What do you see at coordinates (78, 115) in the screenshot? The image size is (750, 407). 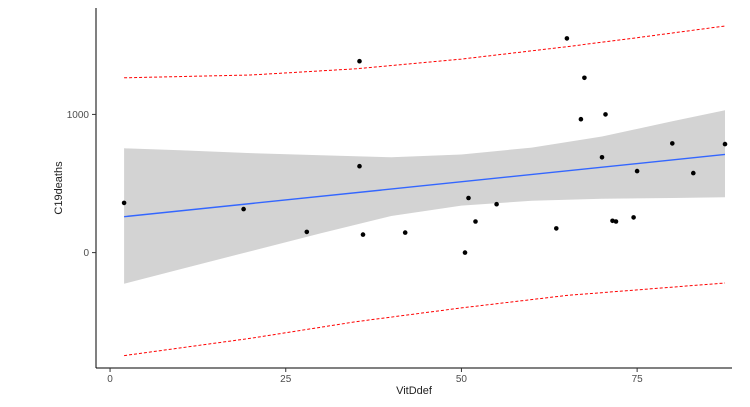 I see `y-tick-label: 1000` at bounding box center [78, 115].